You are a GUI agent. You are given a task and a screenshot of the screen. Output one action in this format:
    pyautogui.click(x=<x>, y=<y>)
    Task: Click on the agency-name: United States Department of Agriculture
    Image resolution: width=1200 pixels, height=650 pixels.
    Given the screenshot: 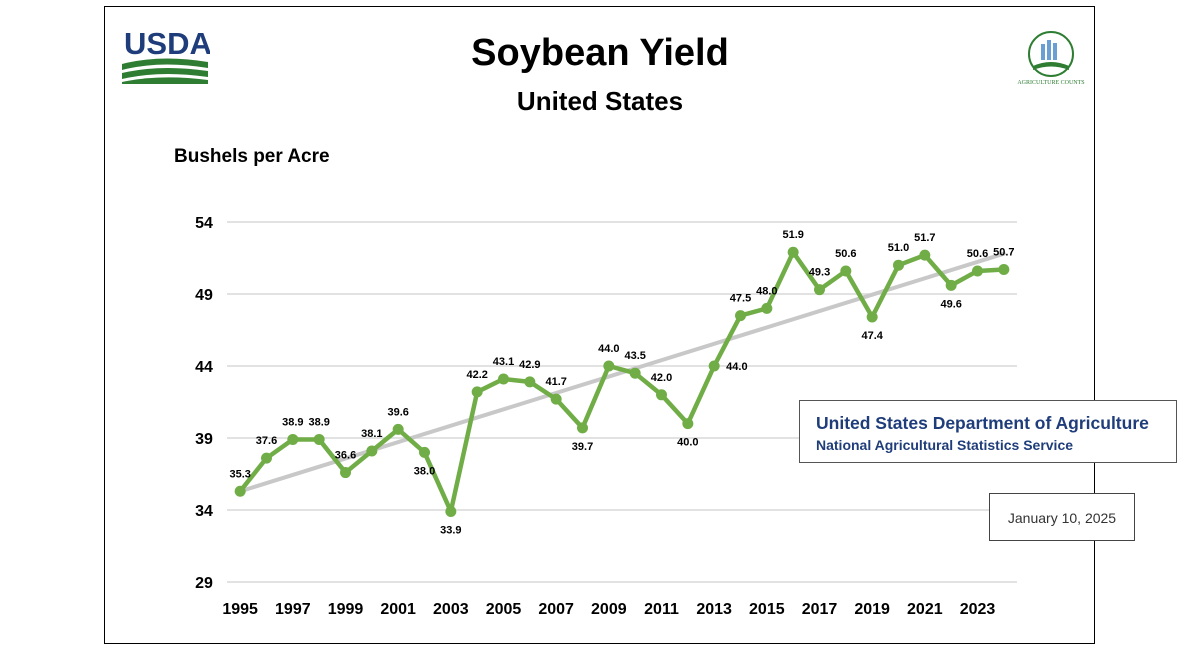 What is the action you would take?
    pyautogui.click(x=982, y=423)
    